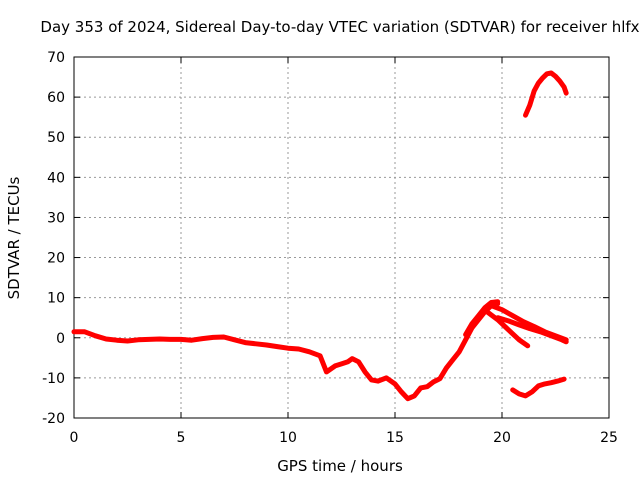  What do you see at coordinates (286, 351) in the screenshot?
I see `series-line-main-track` at bounding box center [286, 351].